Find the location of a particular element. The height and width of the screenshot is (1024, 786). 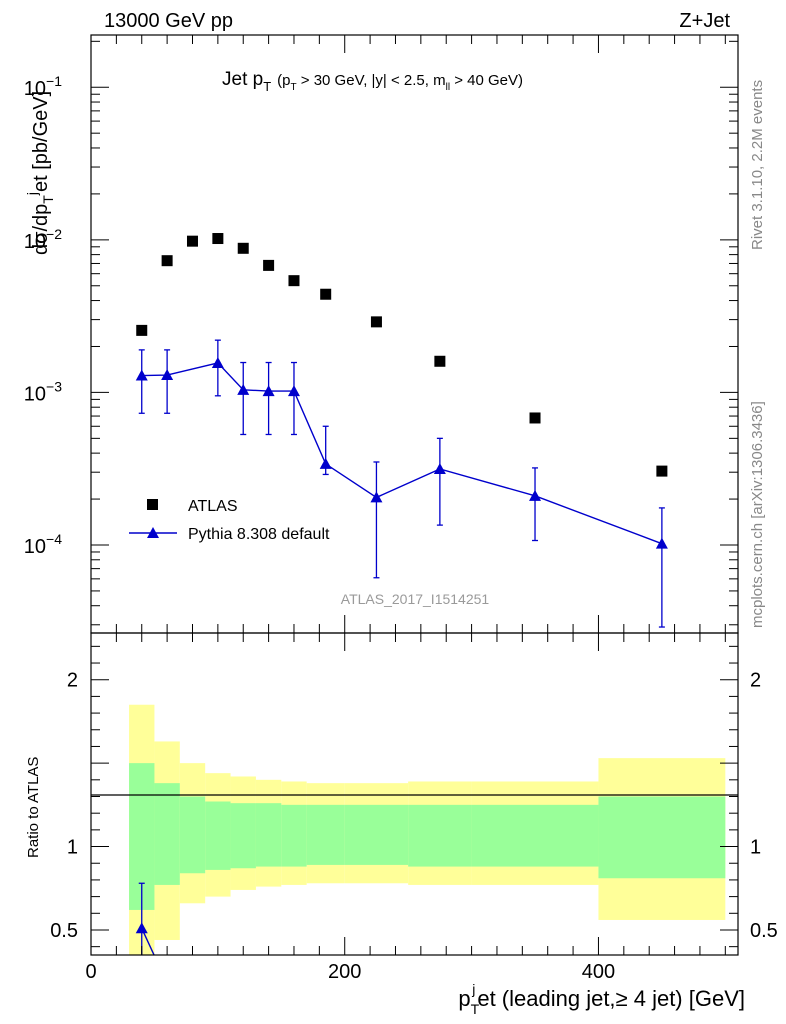

x-axis-label: pTjet (leading jet,≥ 4 jet) [GeV] is located at coordinates (601, 999).